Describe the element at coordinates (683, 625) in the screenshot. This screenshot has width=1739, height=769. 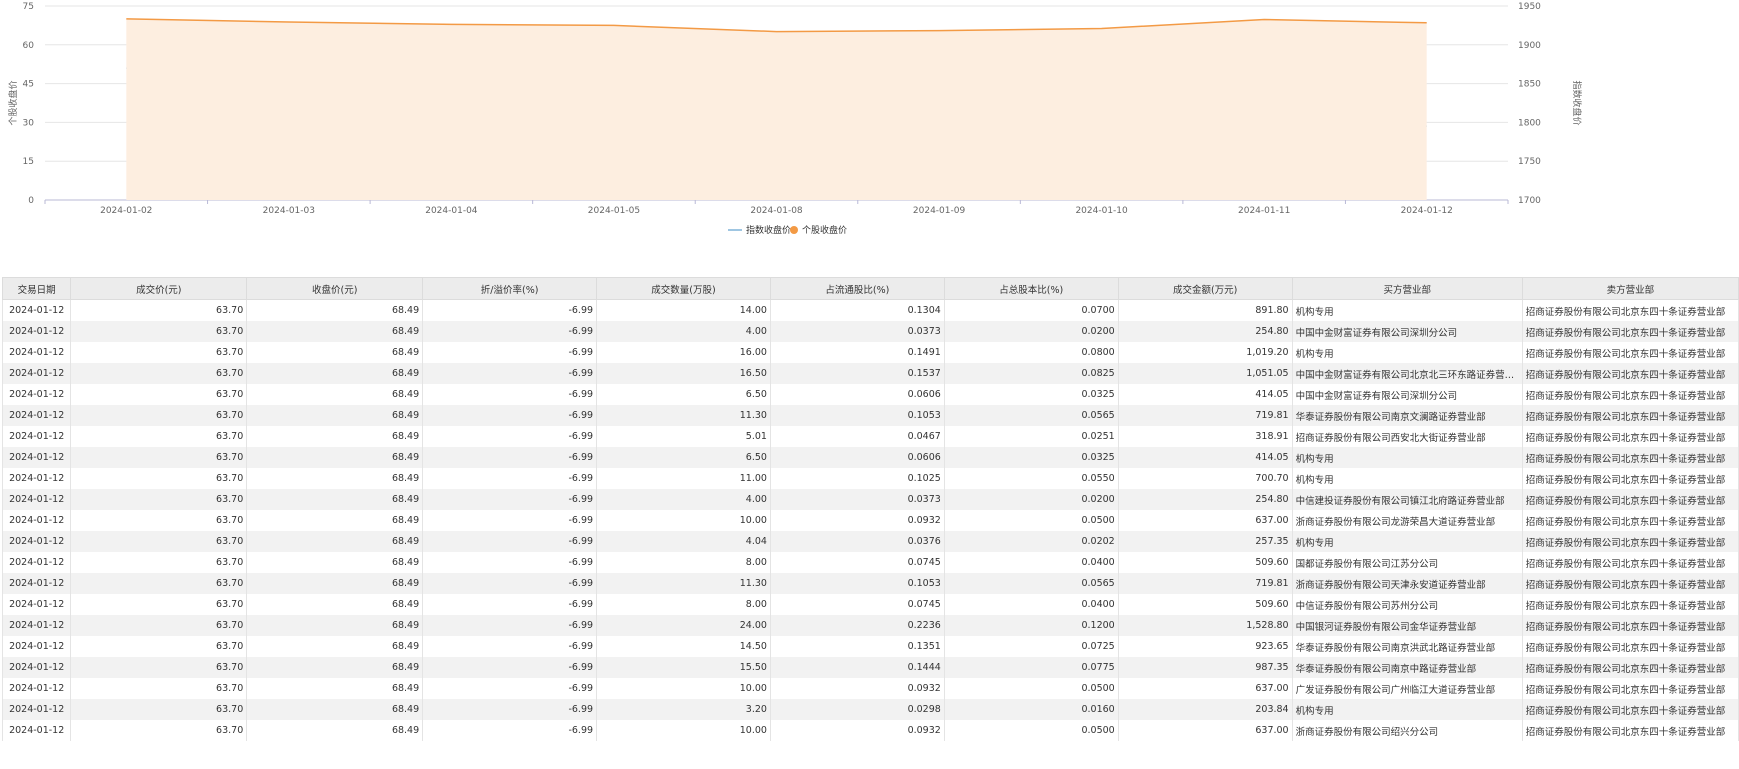
I see `table-cell: 24.00` at that location.